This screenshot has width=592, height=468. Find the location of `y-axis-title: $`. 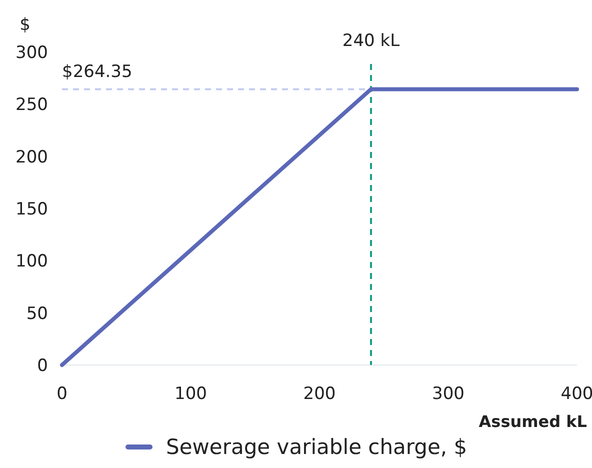

y-axis-title: $ is located at coordinates (25, 25).